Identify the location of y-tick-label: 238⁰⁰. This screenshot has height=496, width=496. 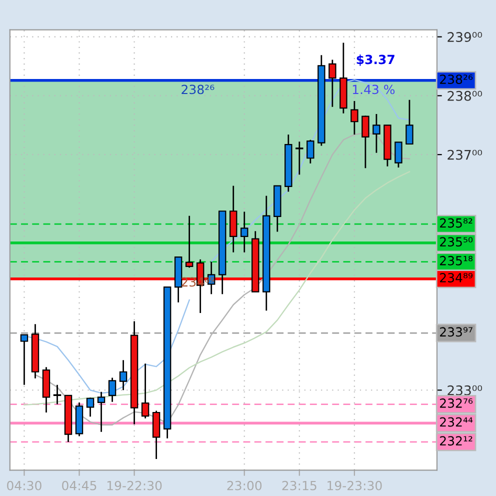
(465, 95).